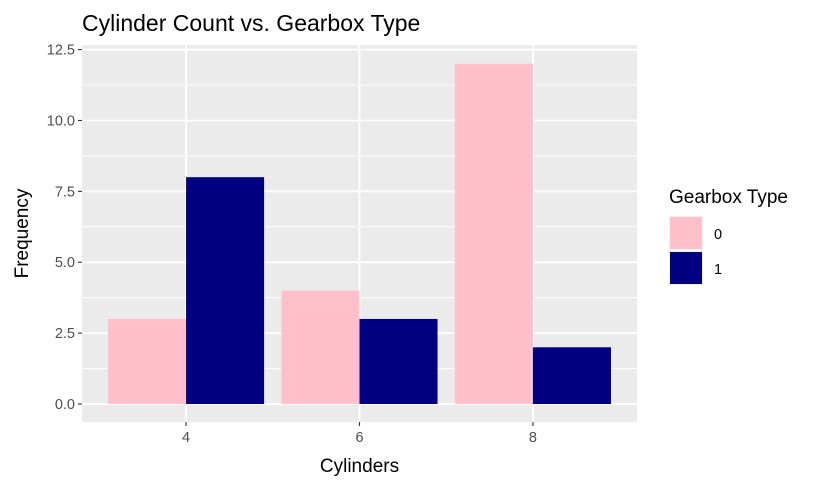 This screenshot has height=492, width=829. Describe the element at coordinates (61, 51) in the screenshot. I see `y-tick-label: 12.5` at that location.